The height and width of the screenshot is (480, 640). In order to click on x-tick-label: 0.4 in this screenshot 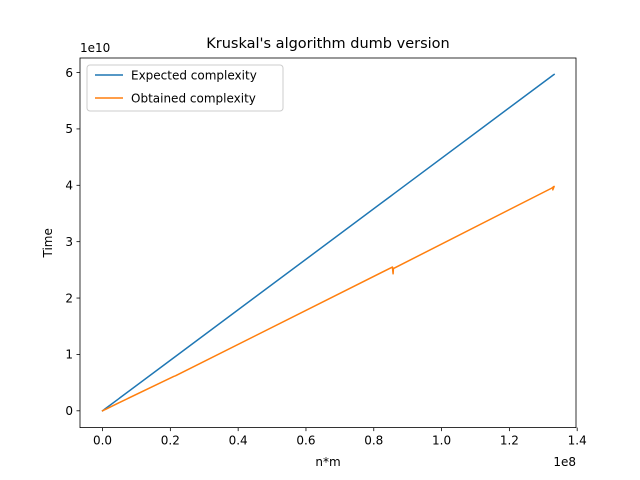, I will do `click(238, 441)`.